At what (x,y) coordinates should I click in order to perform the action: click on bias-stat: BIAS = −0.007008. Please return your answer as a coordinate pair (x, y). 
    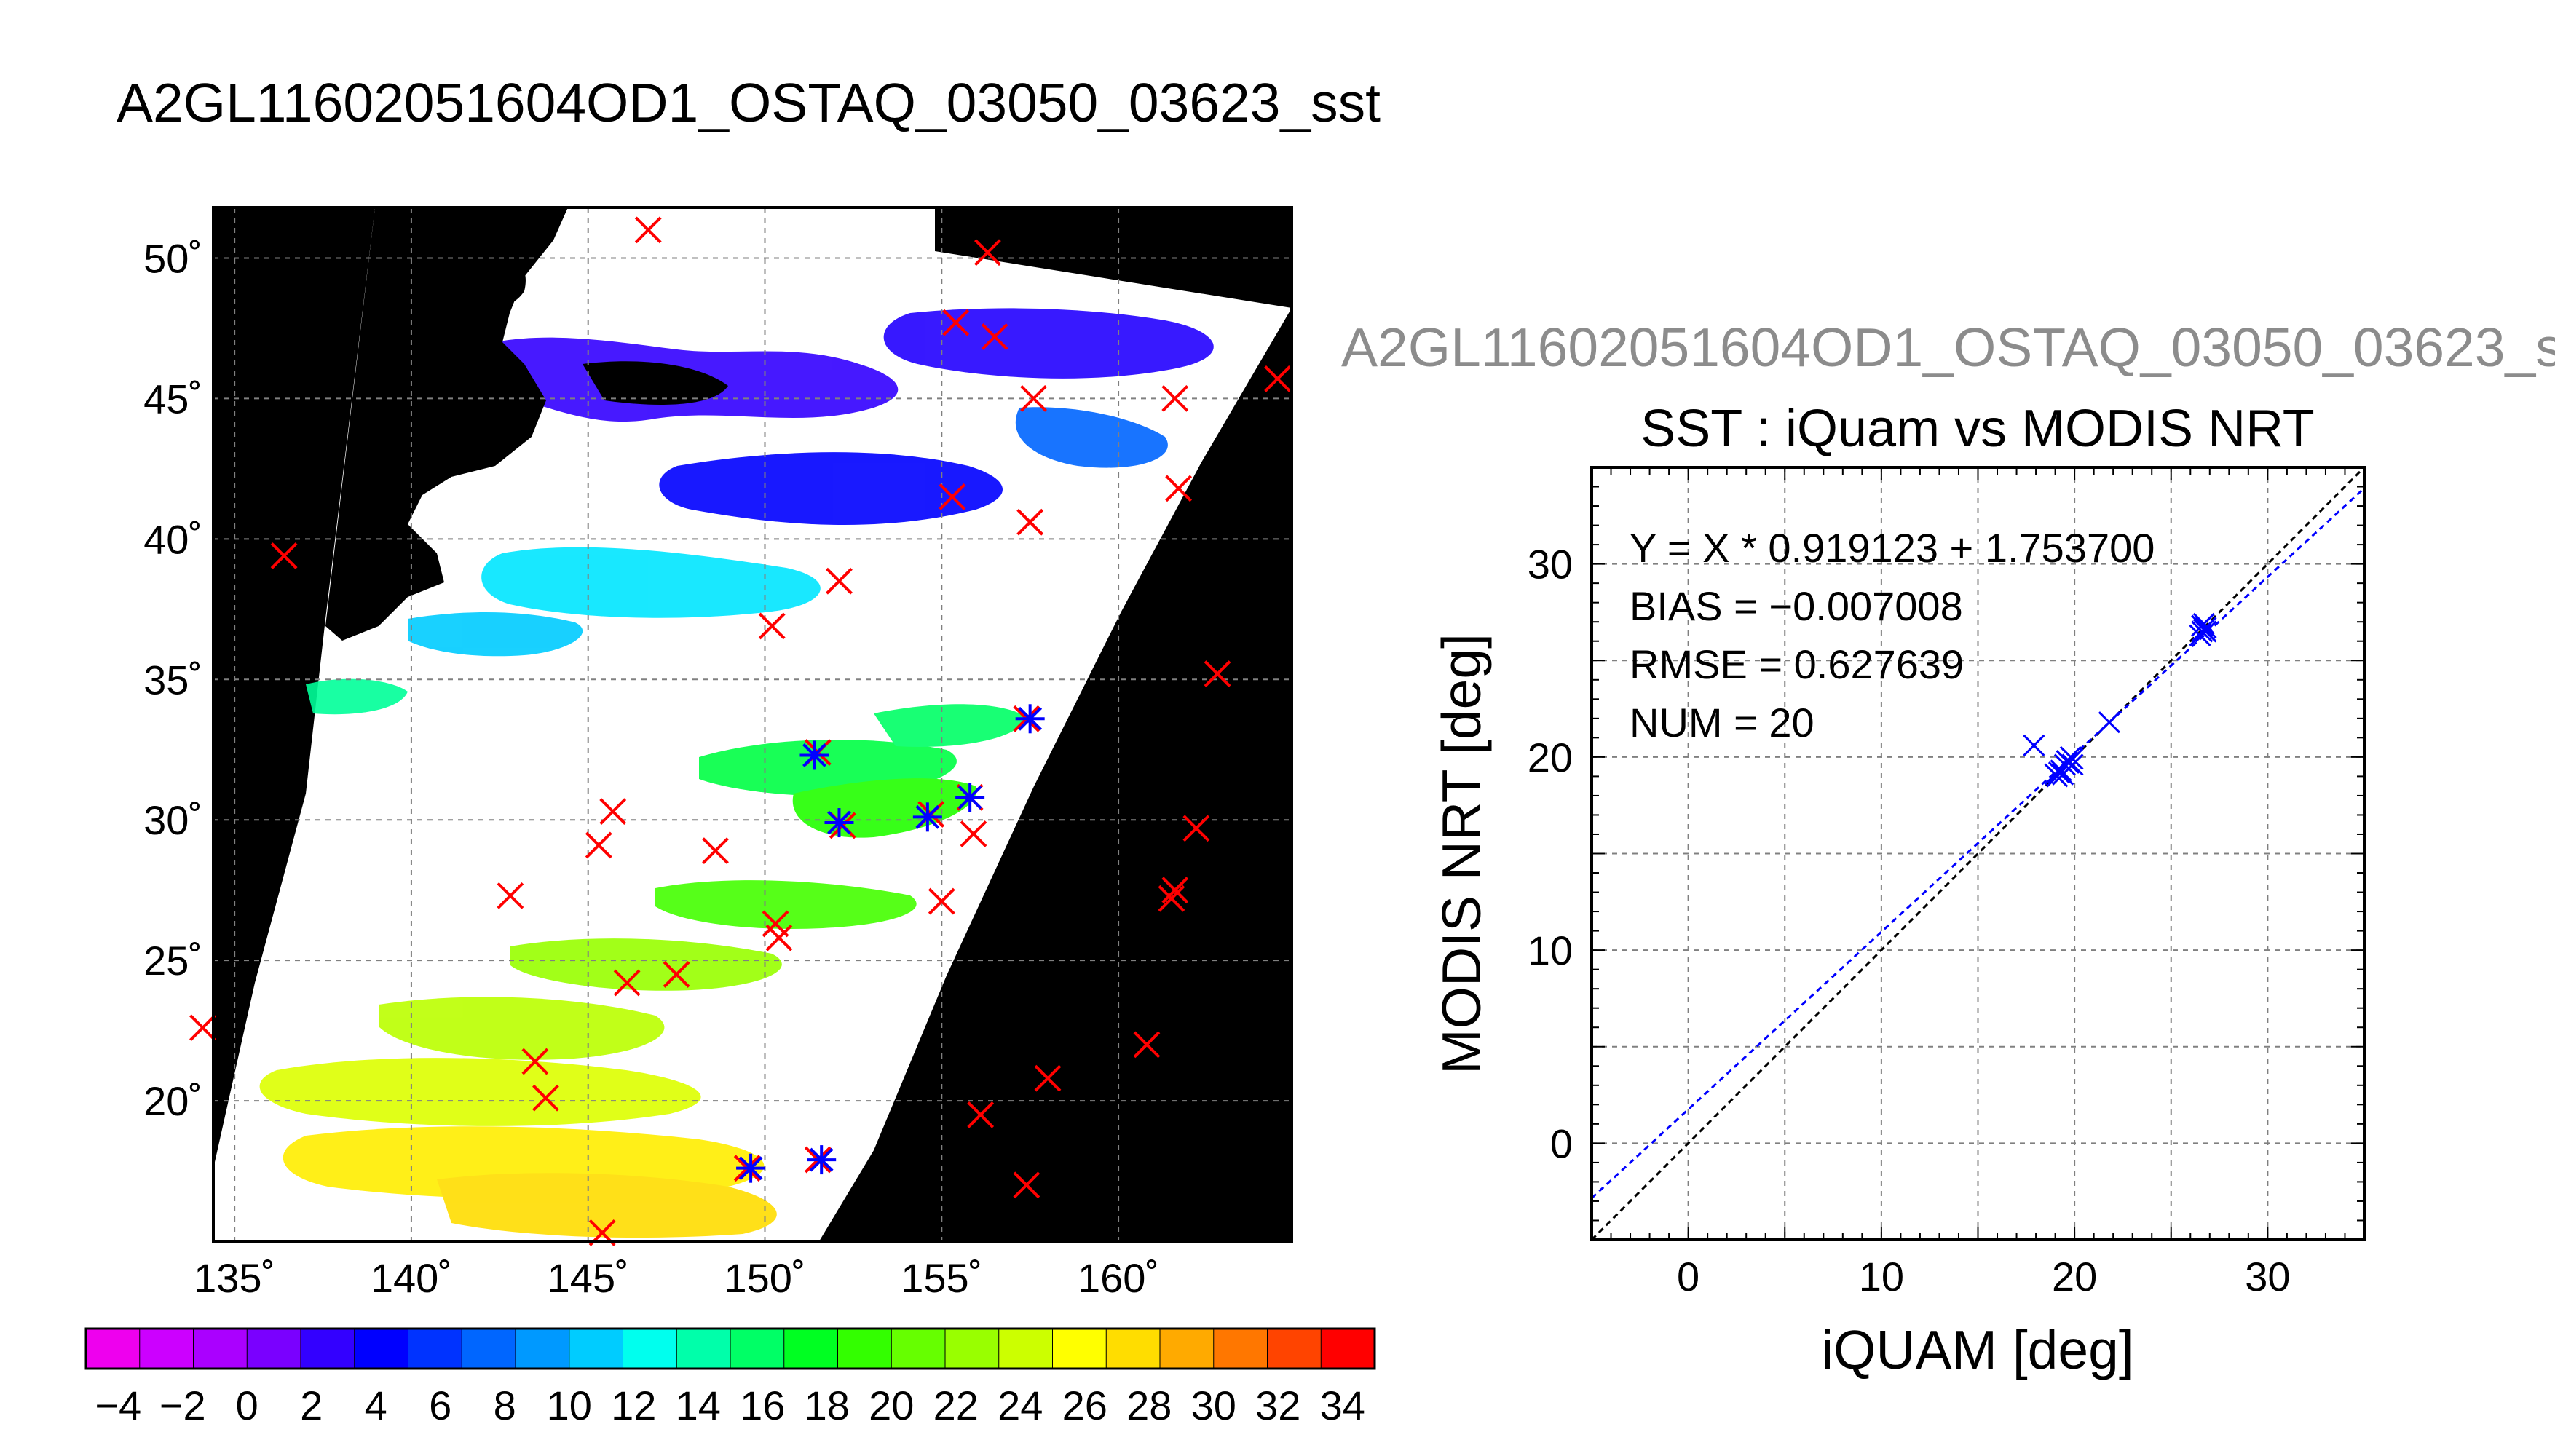
    Looking at the image, I should click on (1796, 606).